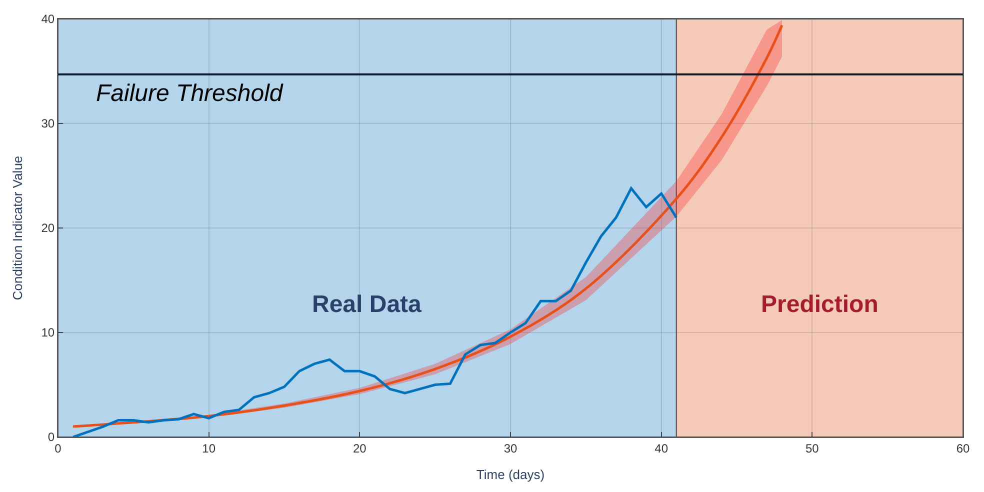 The height and width of the screenshot is (492, 984). Describe the element at coordinates (661, 448) in the screenshot. I see `x-tick-label: 40` at that location.